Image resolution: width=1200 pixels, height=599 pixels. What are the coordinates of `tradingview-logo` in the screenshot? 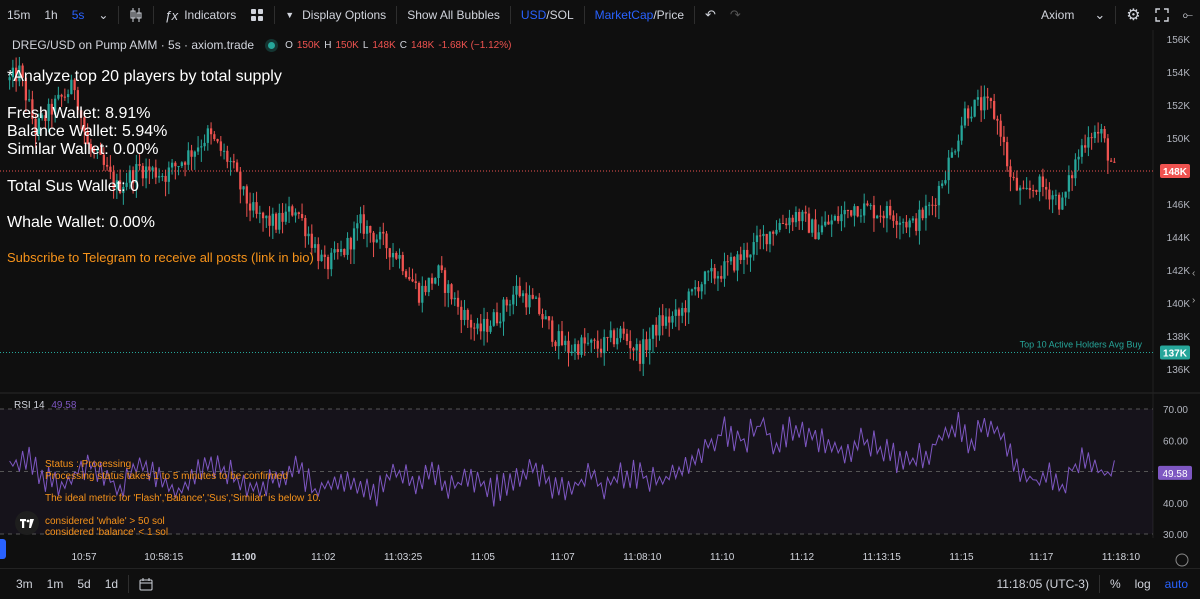 It's located at (27, 523).